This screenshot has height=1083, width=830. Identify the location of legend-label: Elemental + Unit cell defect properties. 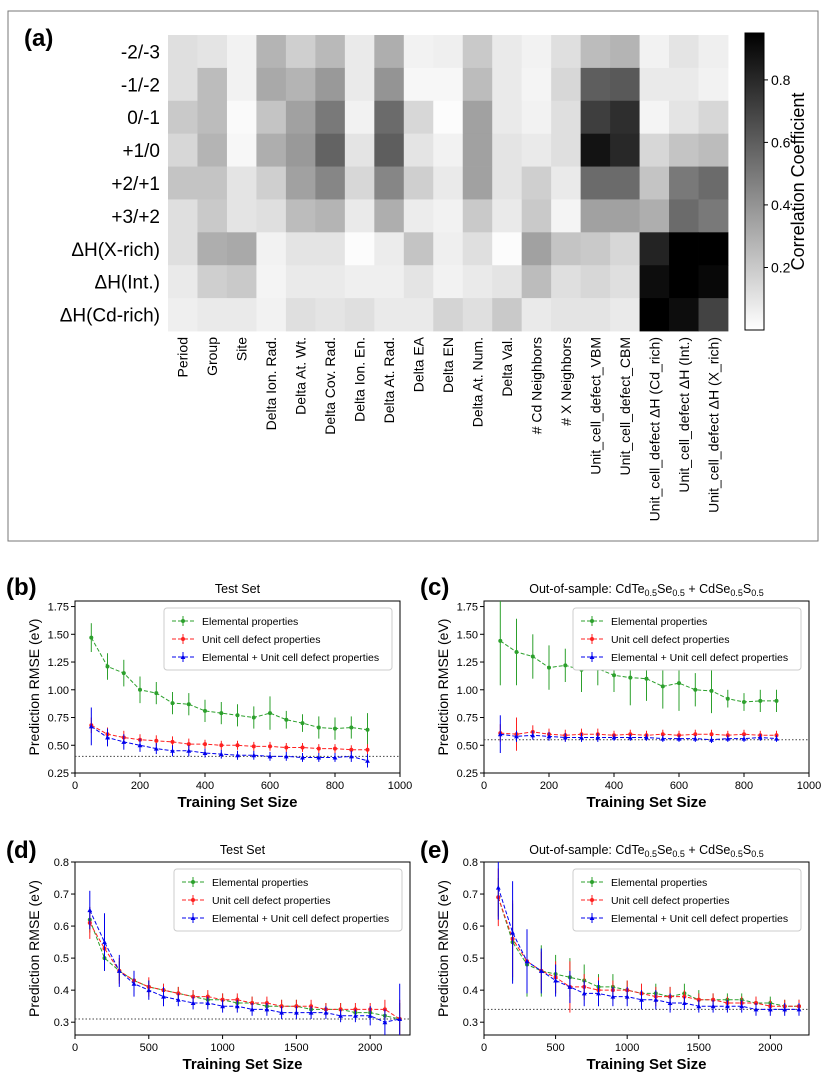
(699, 919).